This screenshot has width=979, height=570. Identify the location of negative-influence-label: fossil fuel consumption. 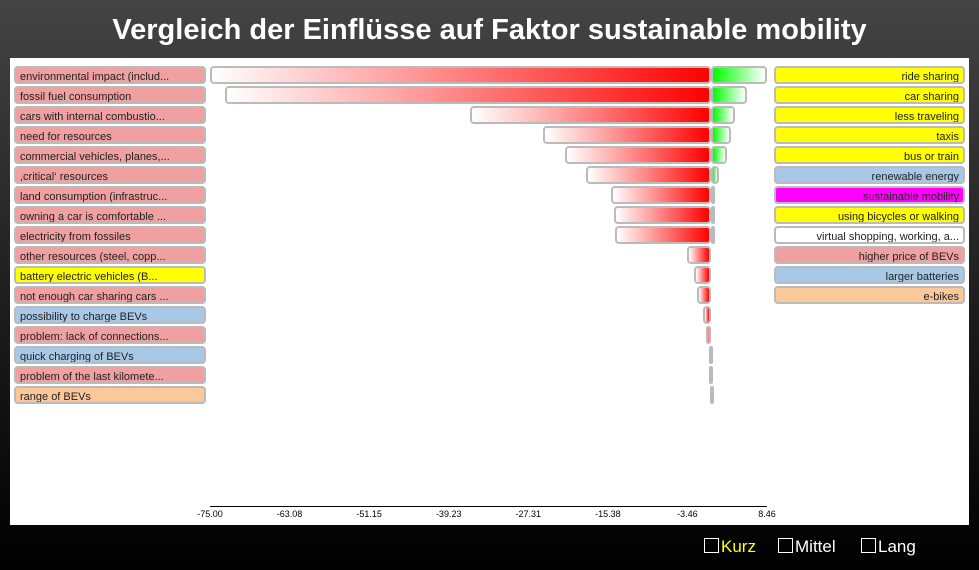
(110, 95).